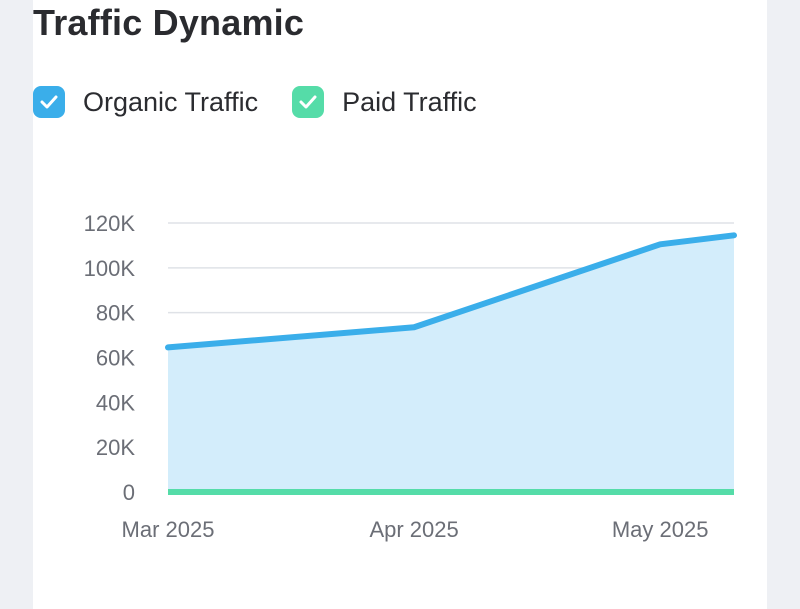 Image resolution: width=800 pixels, height=609 pixels. I want to click on y-tick-label: 120K, so click(110, 223).